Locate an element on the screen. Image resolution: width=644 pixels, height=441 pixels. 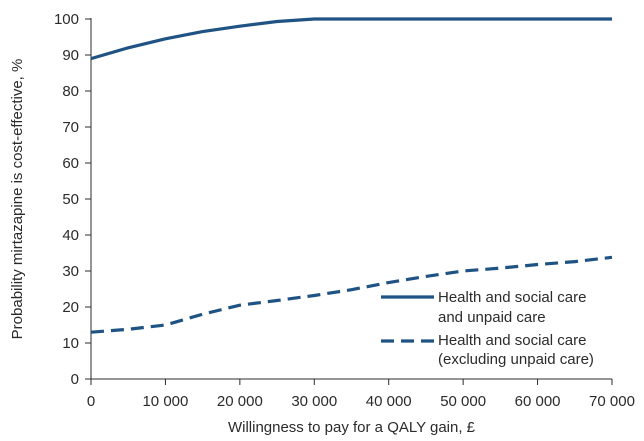
x-tick-label: 60 000 is located at coordinates (538, 401).